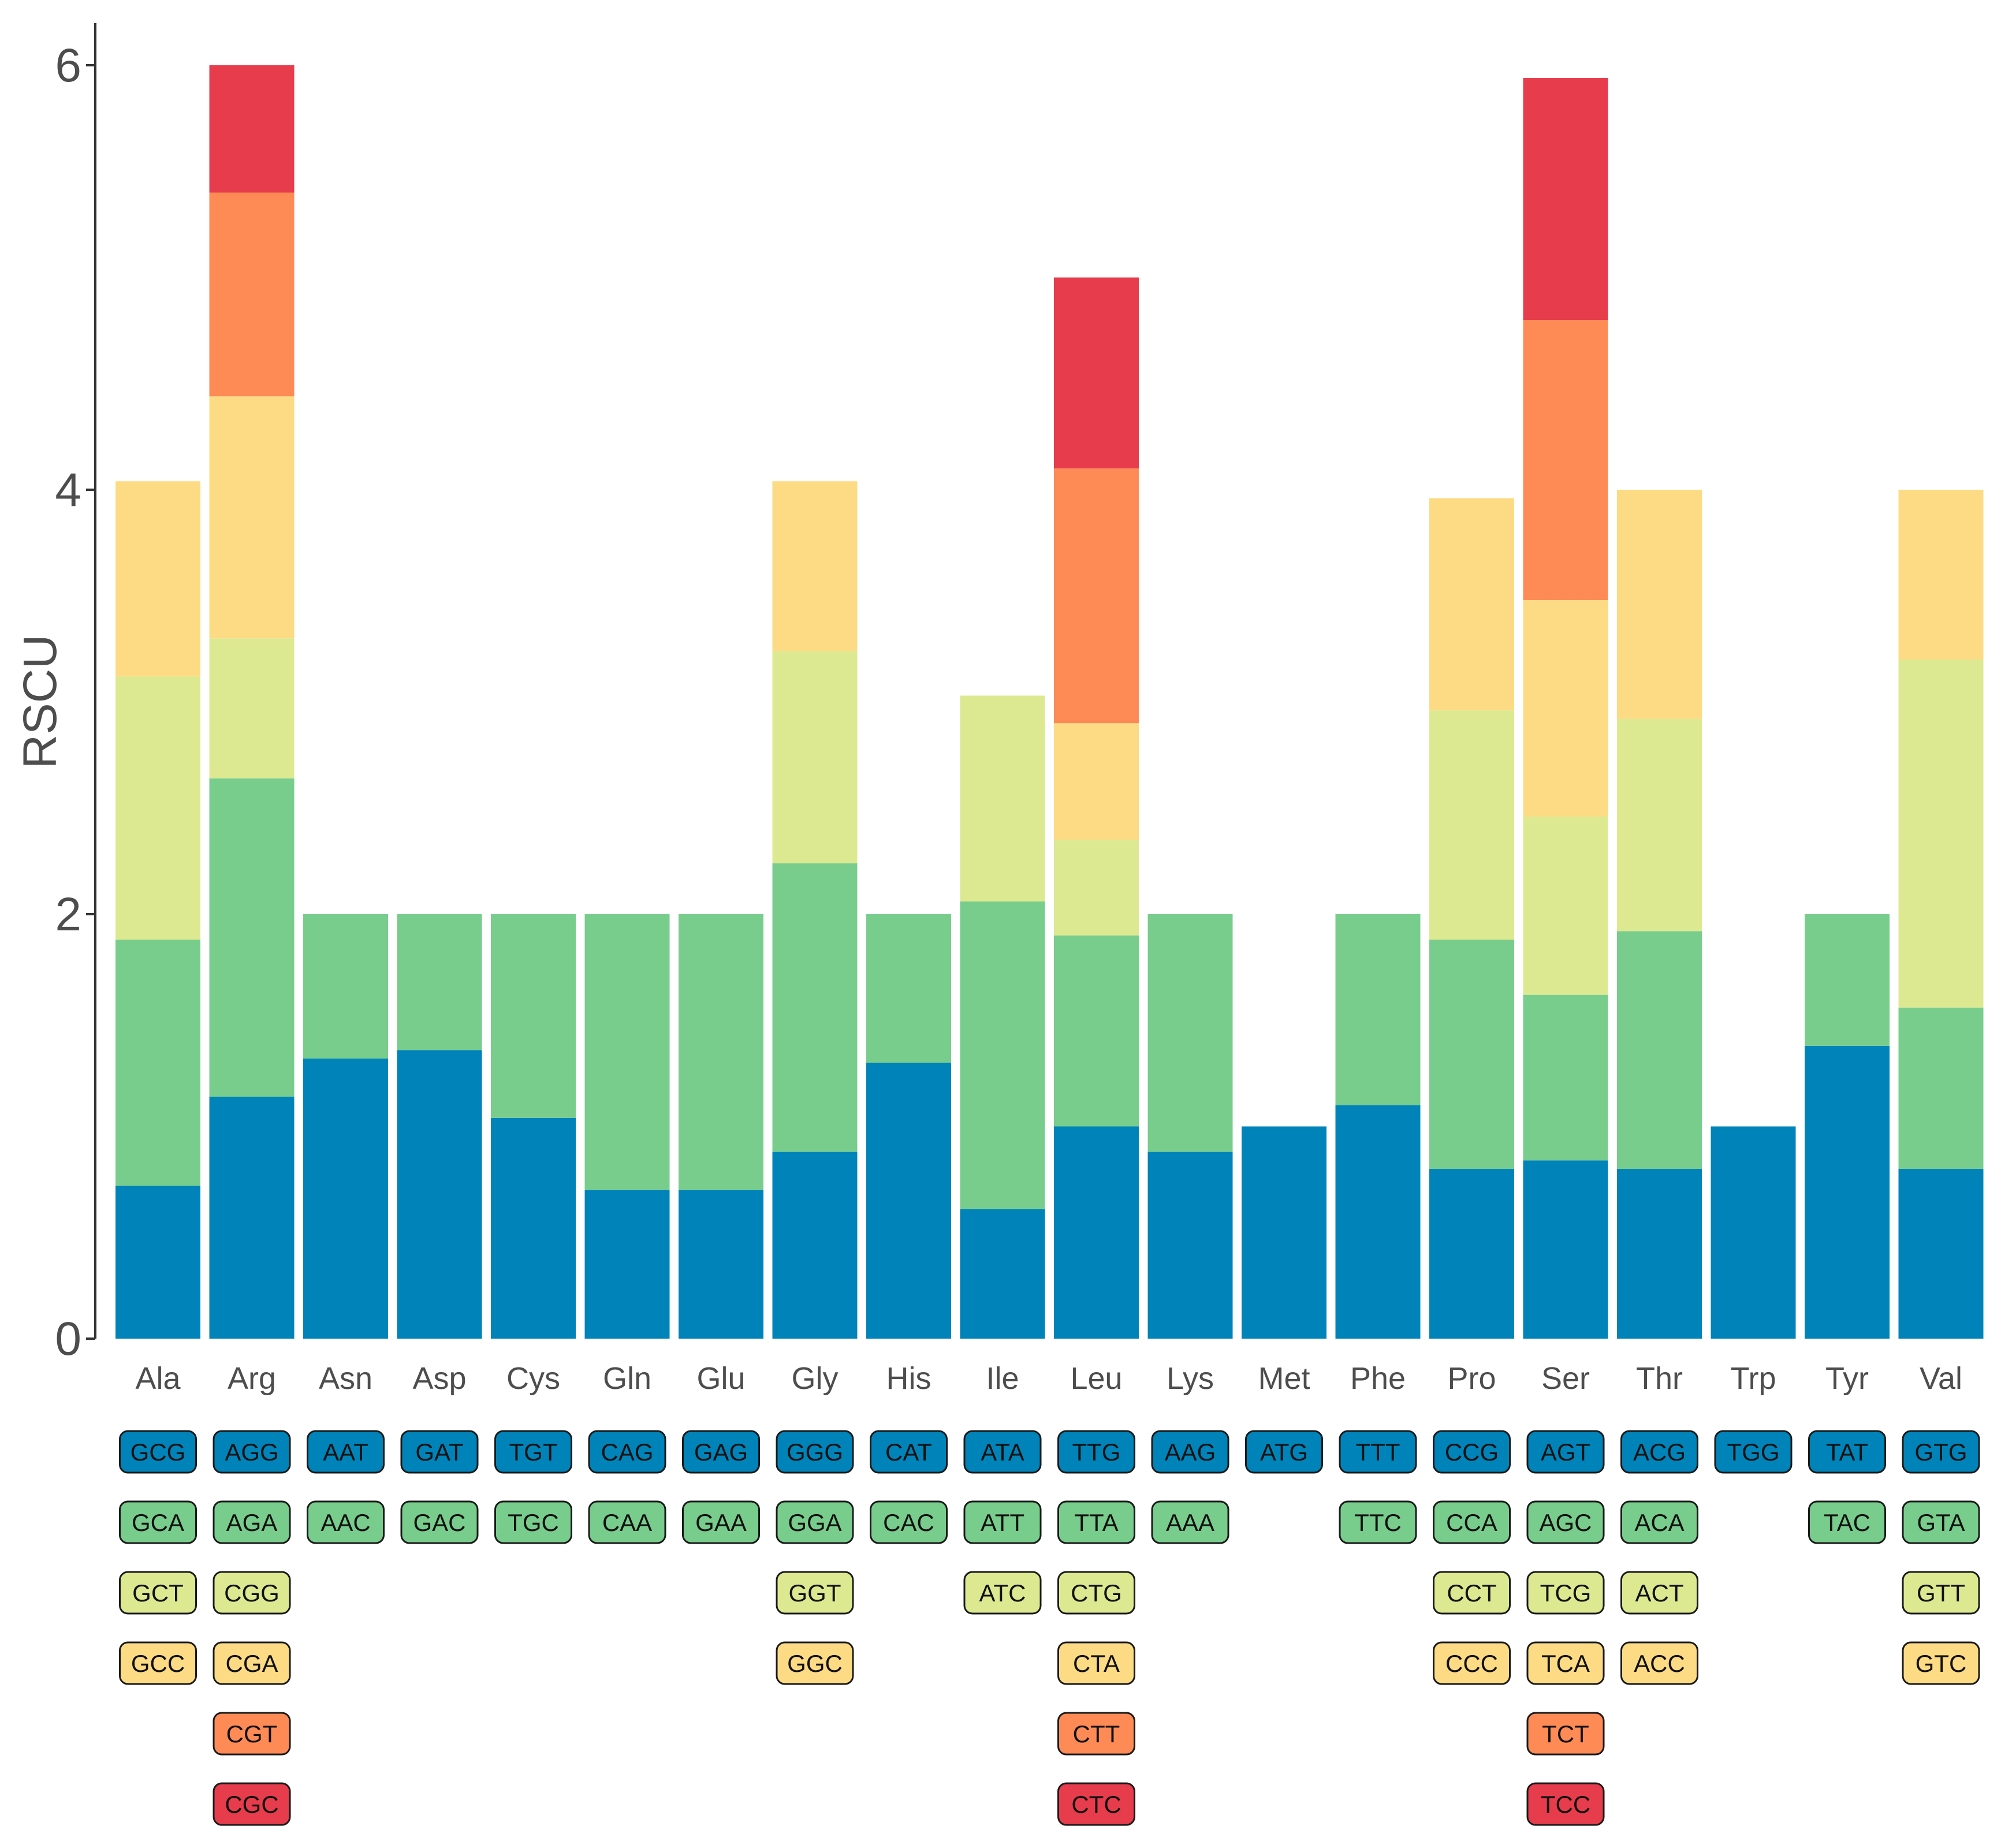  What do you see at coordinates (1096, 1232) in the screenshot?
I see `bar-segment-leu-ttg` at bounding box center [1096, 1232].